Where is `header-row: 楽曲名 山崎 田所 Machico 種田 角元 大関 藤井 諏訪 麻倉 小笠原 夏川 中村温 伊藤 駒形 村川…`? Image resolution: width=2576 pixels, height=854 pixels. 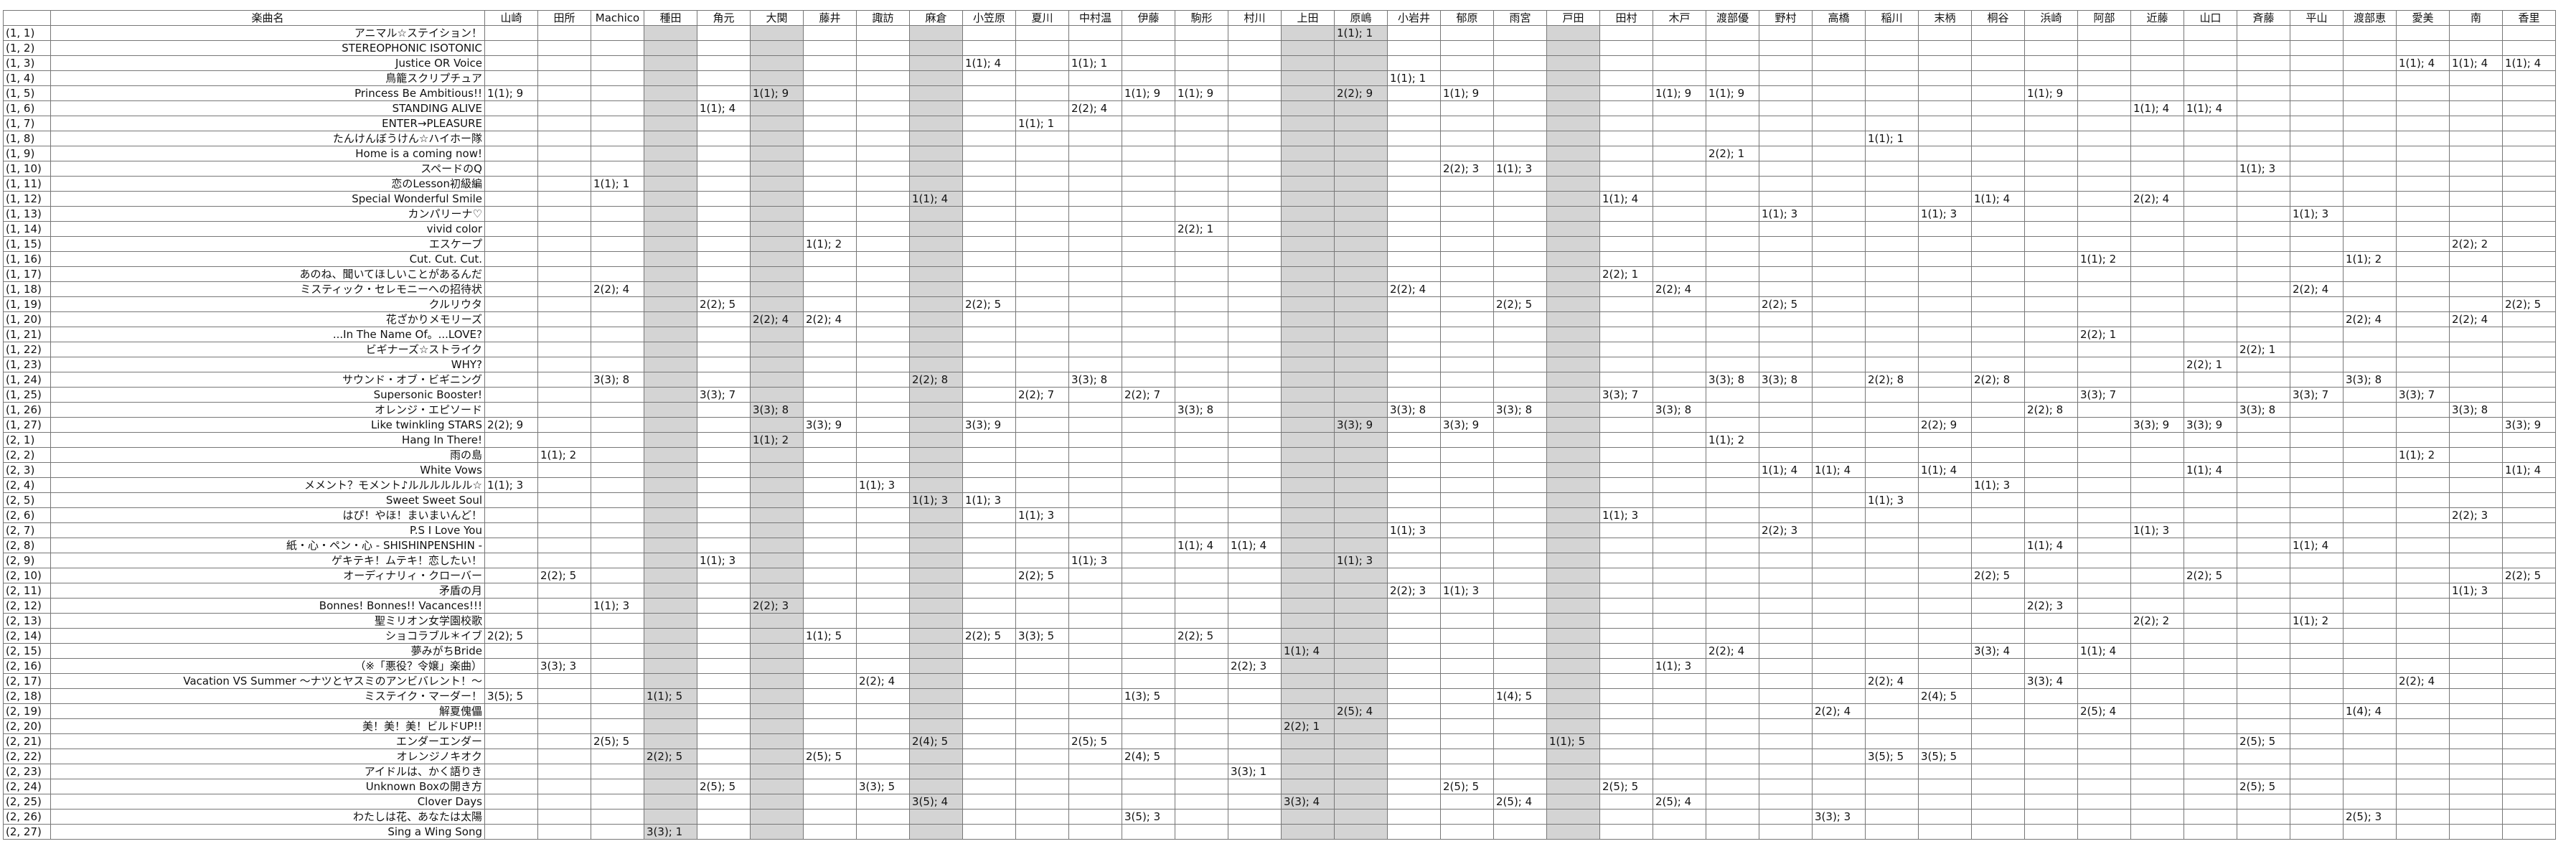
header-row: 楽曲名 山崎 田所 Machico 種田 角元 大関 藤井 諏訪 麻倉 小笠原 夏川 中村温 伊藤 駒形 村川… is located at coordinates (1279, 18).